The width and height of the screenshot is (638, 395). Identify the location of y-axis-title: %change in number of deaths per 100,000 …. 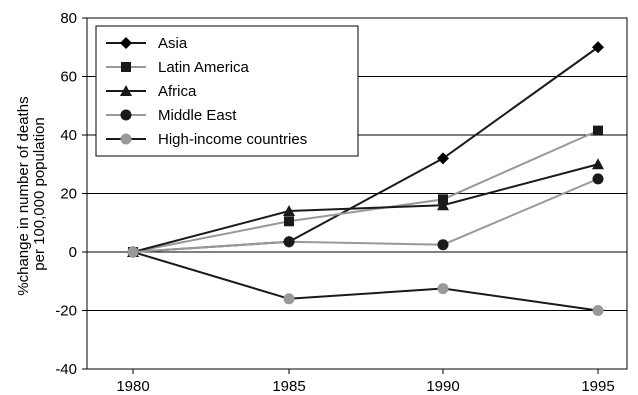
(31, 193).